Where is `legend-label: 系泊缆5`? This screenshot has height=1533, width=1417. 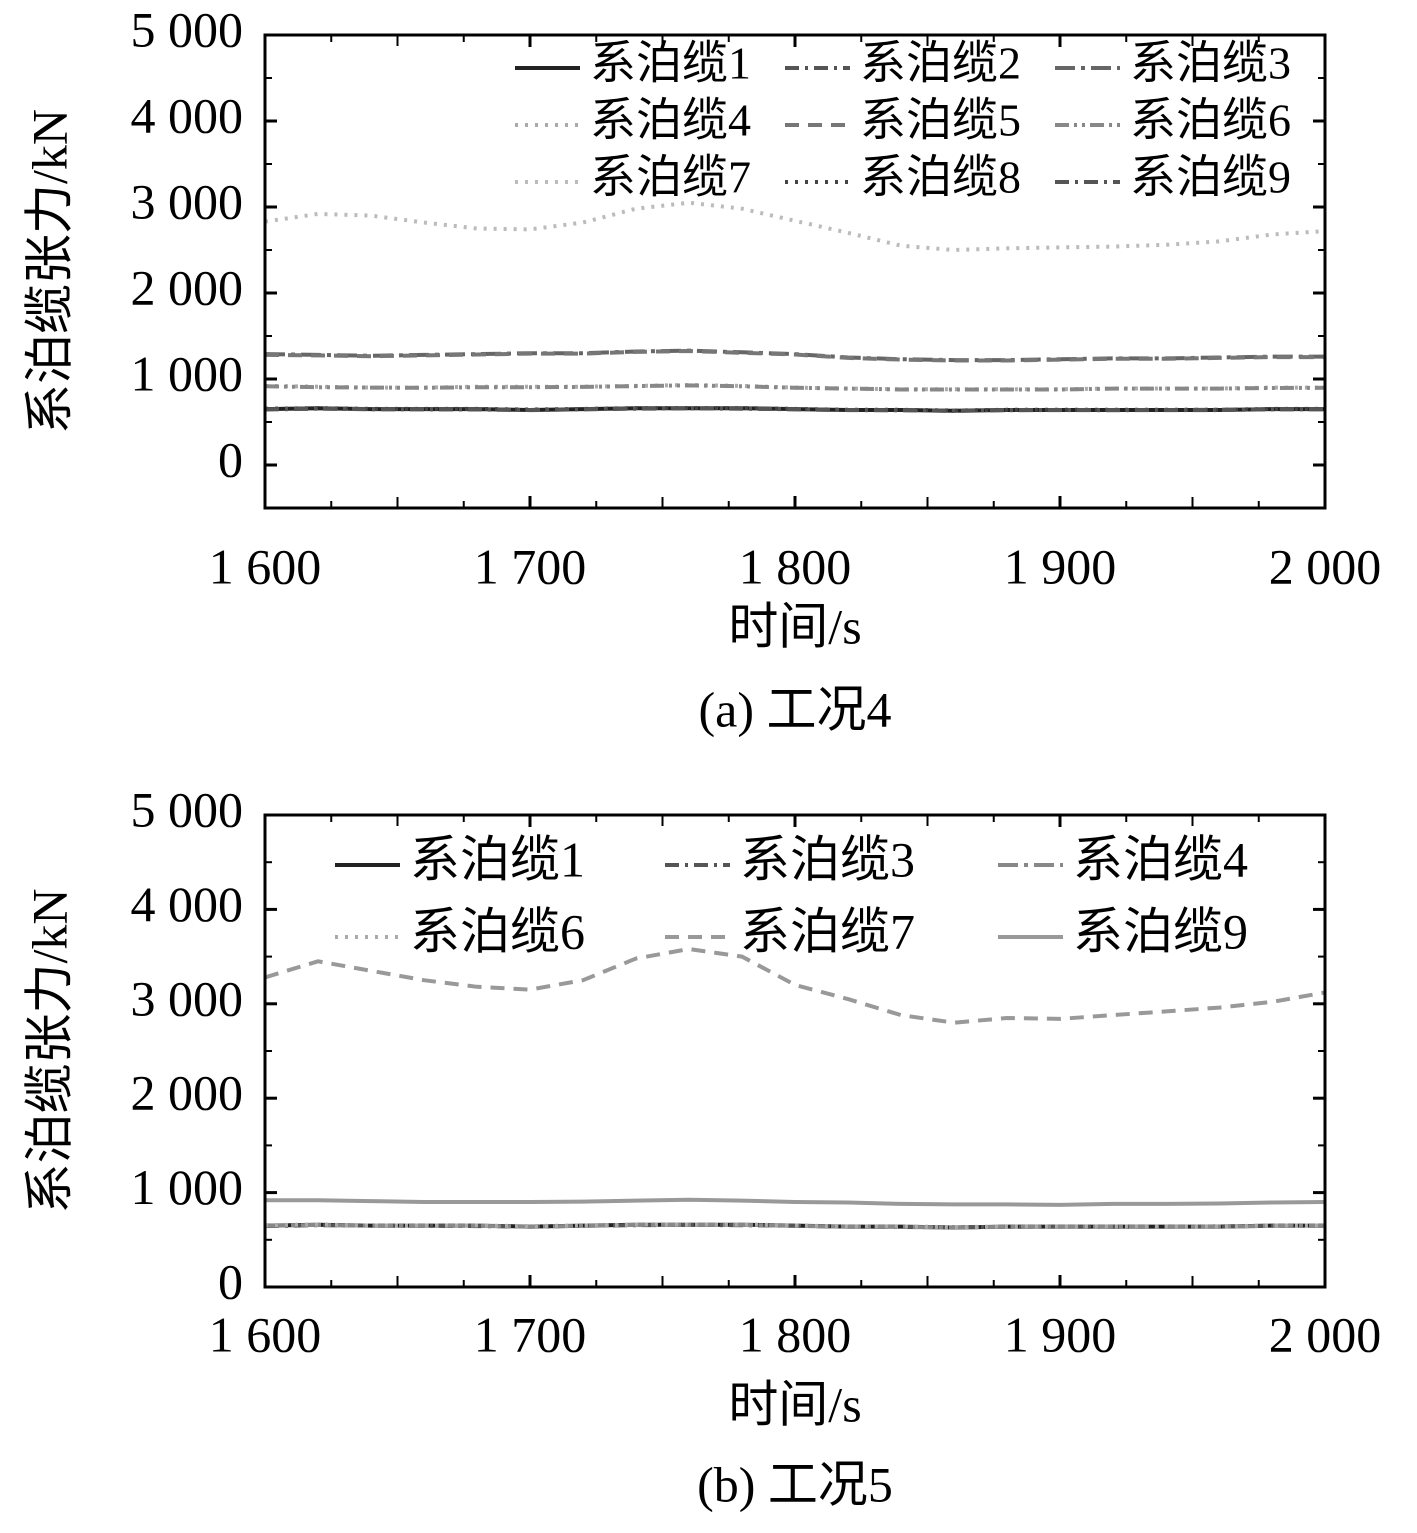 legend-label: 系泊缆5 is located at coordinates (940, 120).